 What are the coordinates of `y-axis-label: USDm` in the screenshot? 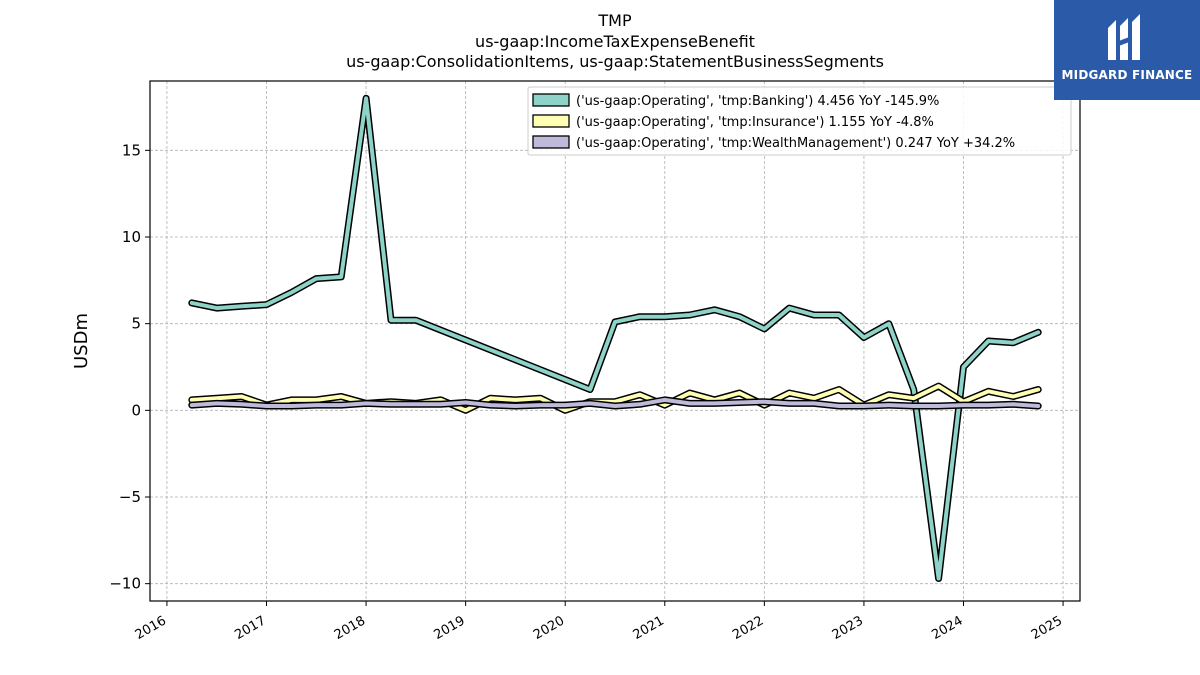 It's located at (81, 341).